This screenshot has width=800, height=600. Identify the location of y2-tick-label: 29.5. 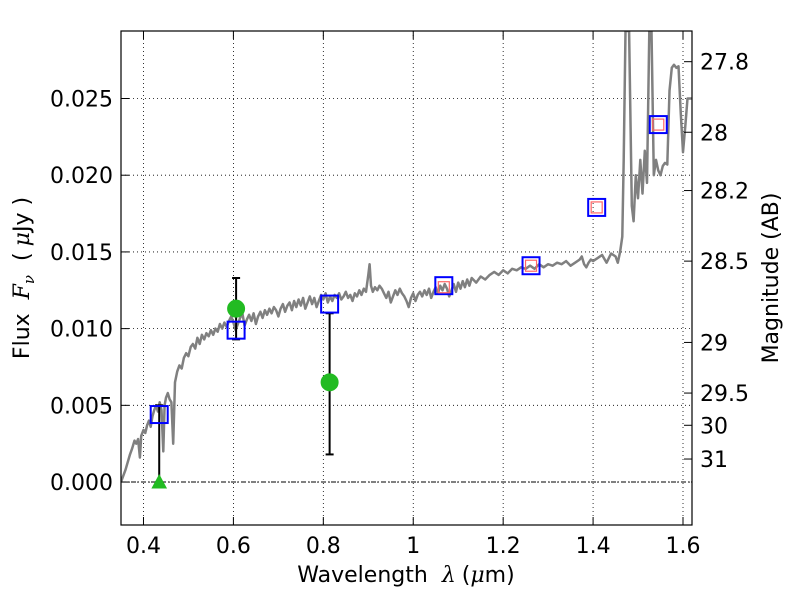
(724, 394).